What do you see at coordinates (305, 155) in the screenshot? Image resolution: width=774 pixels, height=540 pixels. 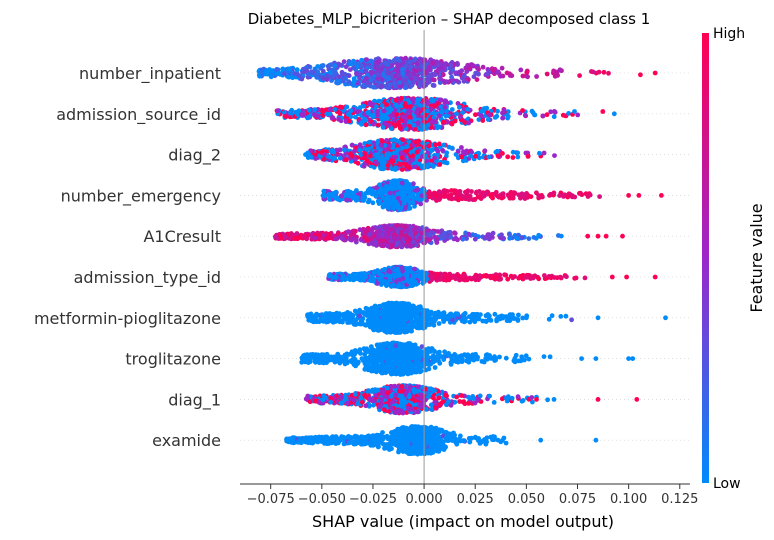 I see `shap-outlier-point` at bounding box center [305, 155].